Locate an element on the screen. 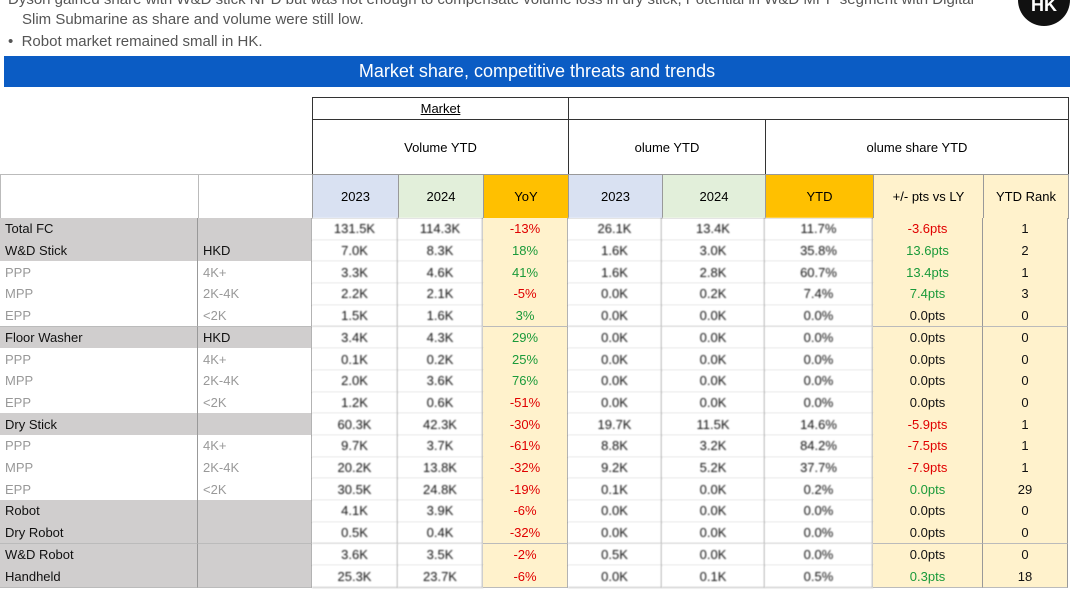 The image size is (1074, 592). table-cell: 25% is located at coordinates (525, 359).